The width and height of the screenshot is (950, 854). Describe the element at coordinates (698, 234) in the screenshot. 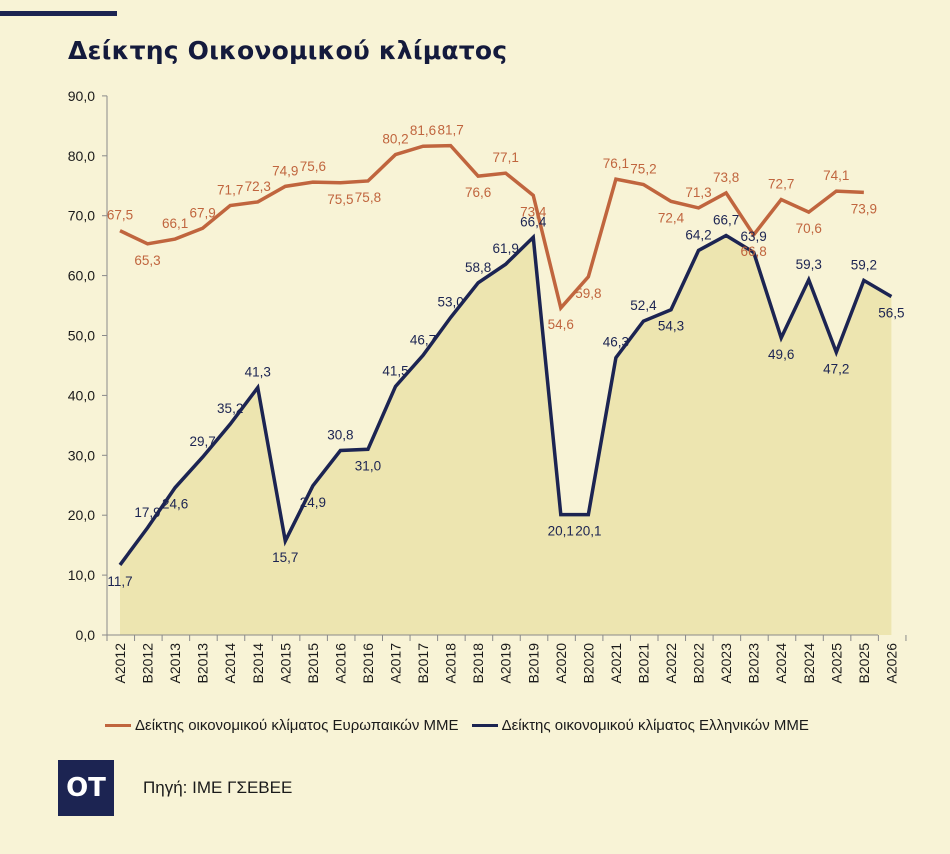

I see `greece-data-label: 64,2` at that location.